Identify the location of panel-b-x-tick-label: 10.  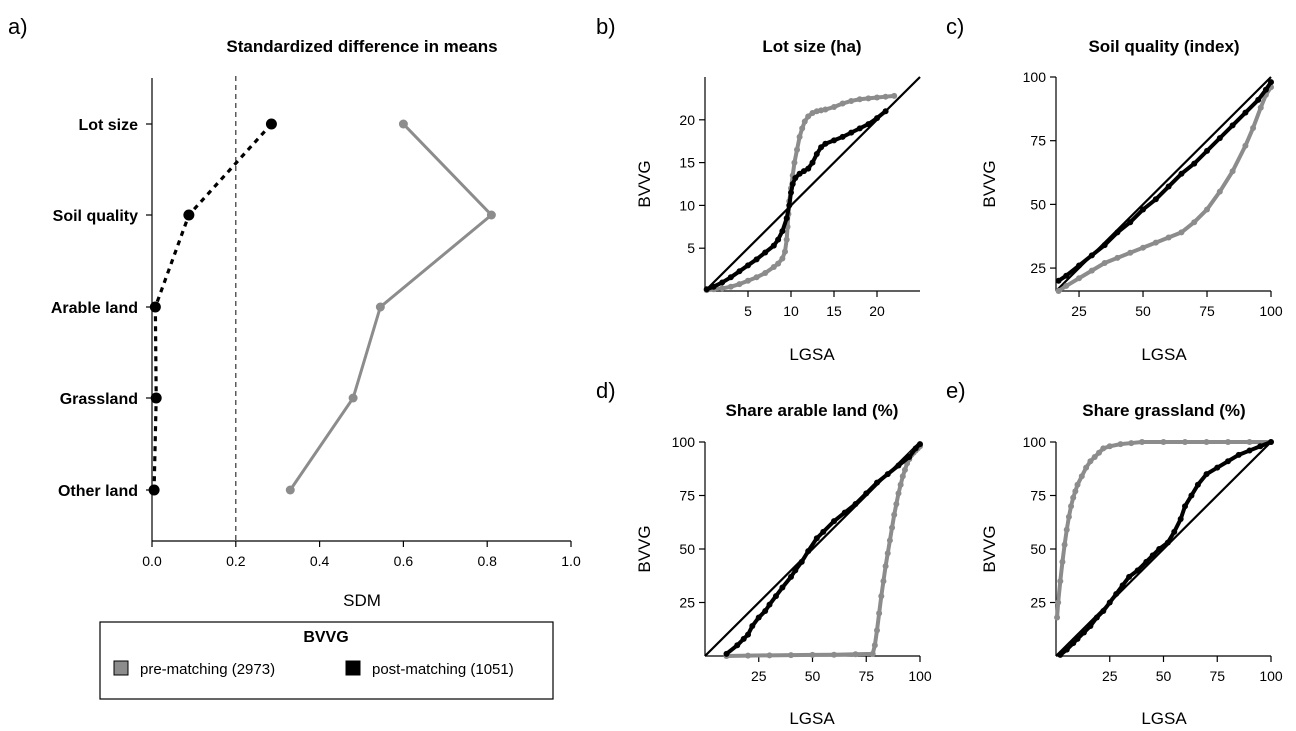
(791, 311).